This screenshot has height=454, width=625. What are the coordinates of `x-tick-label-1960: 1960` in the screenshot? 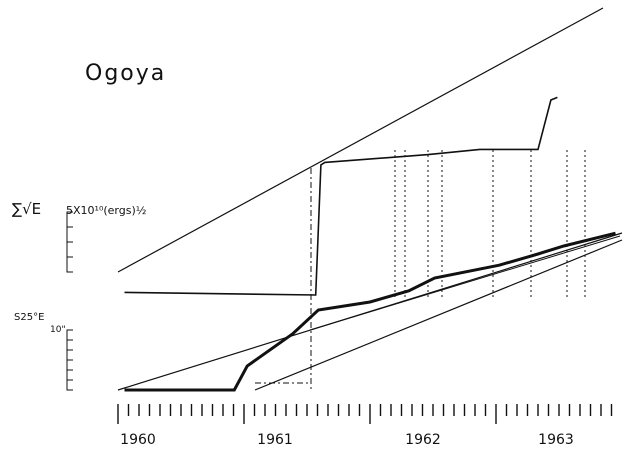 It's located at (138, 440).